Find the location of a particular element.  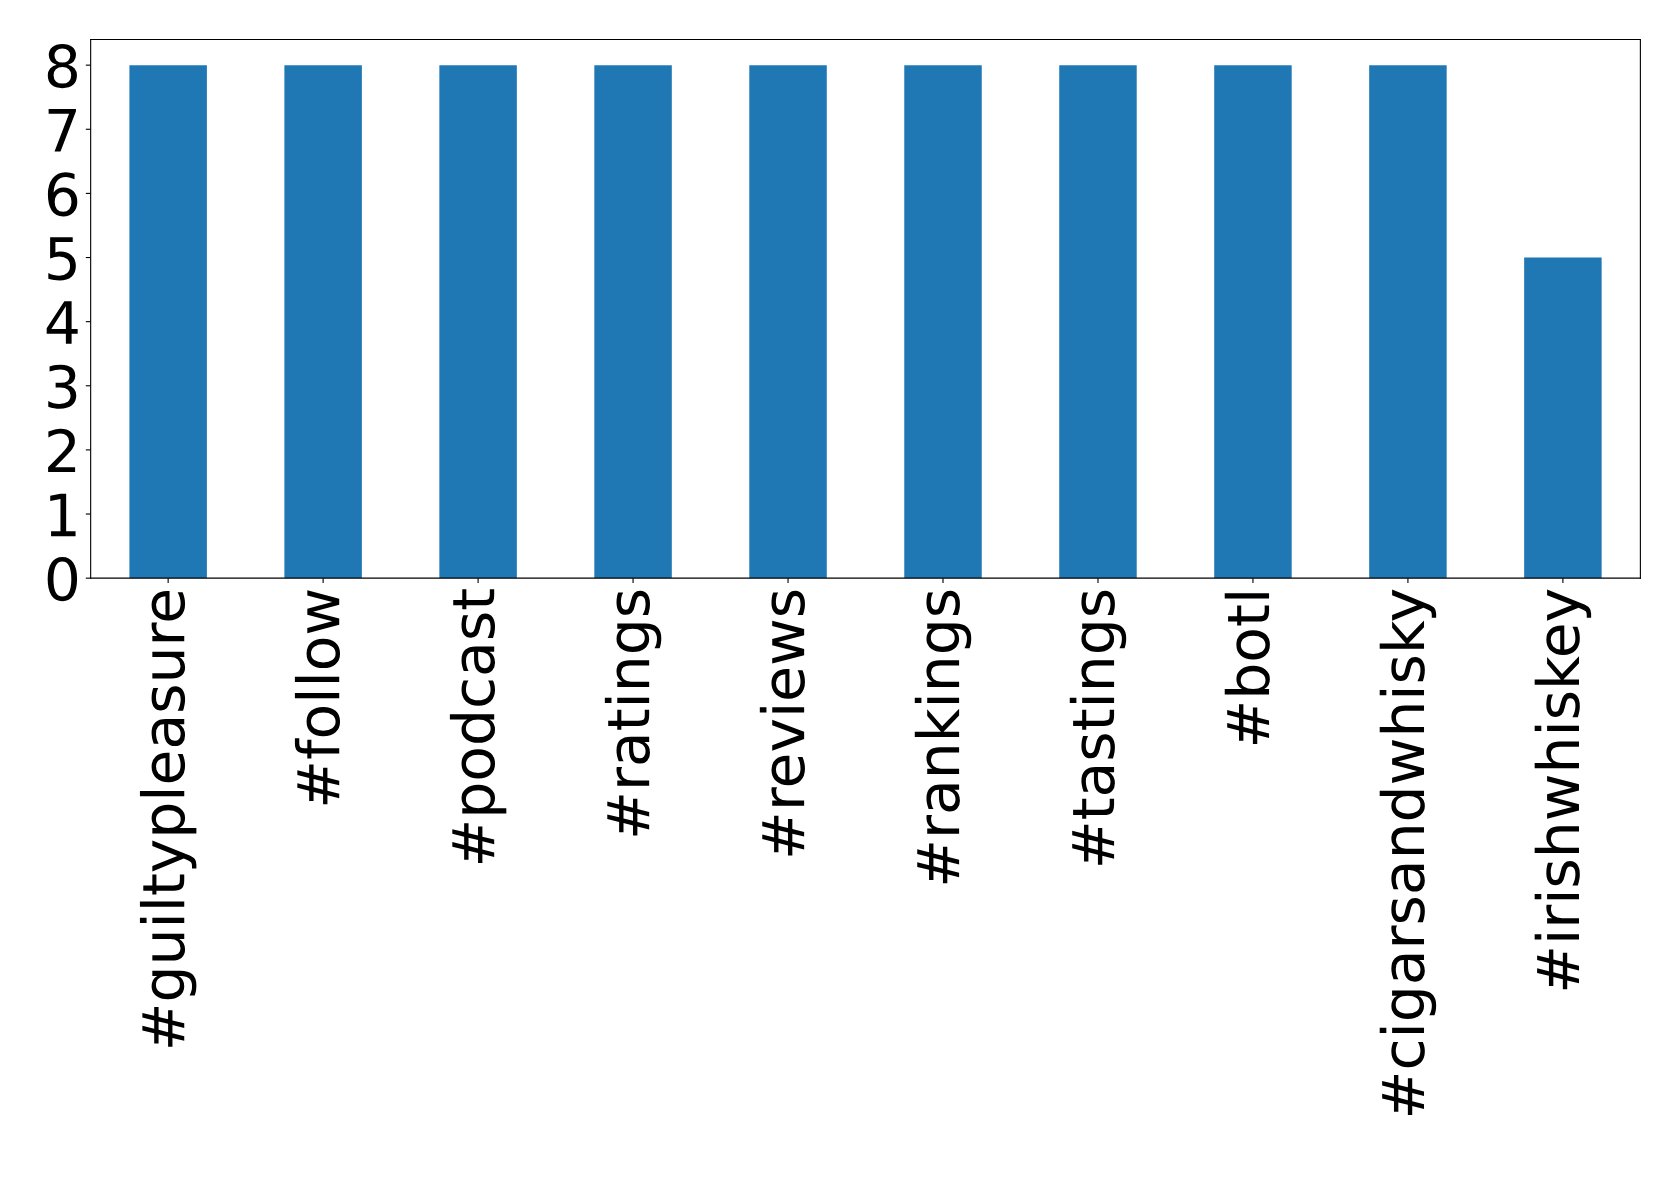

y-tick-label: 3 is located at coordinates (62, 386).